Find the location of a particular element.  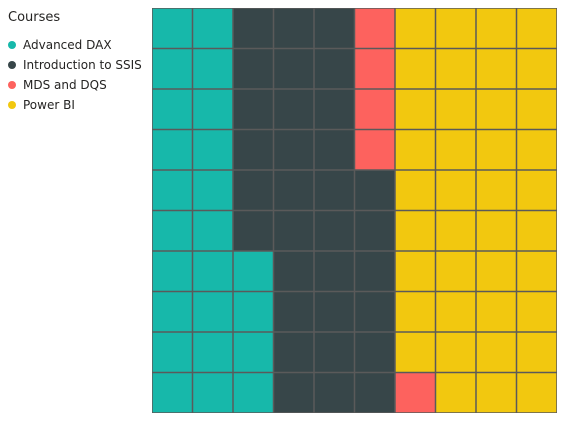

legend-item-mds-and-dqs: MDS and DQS is located at coordinates (75, 85).